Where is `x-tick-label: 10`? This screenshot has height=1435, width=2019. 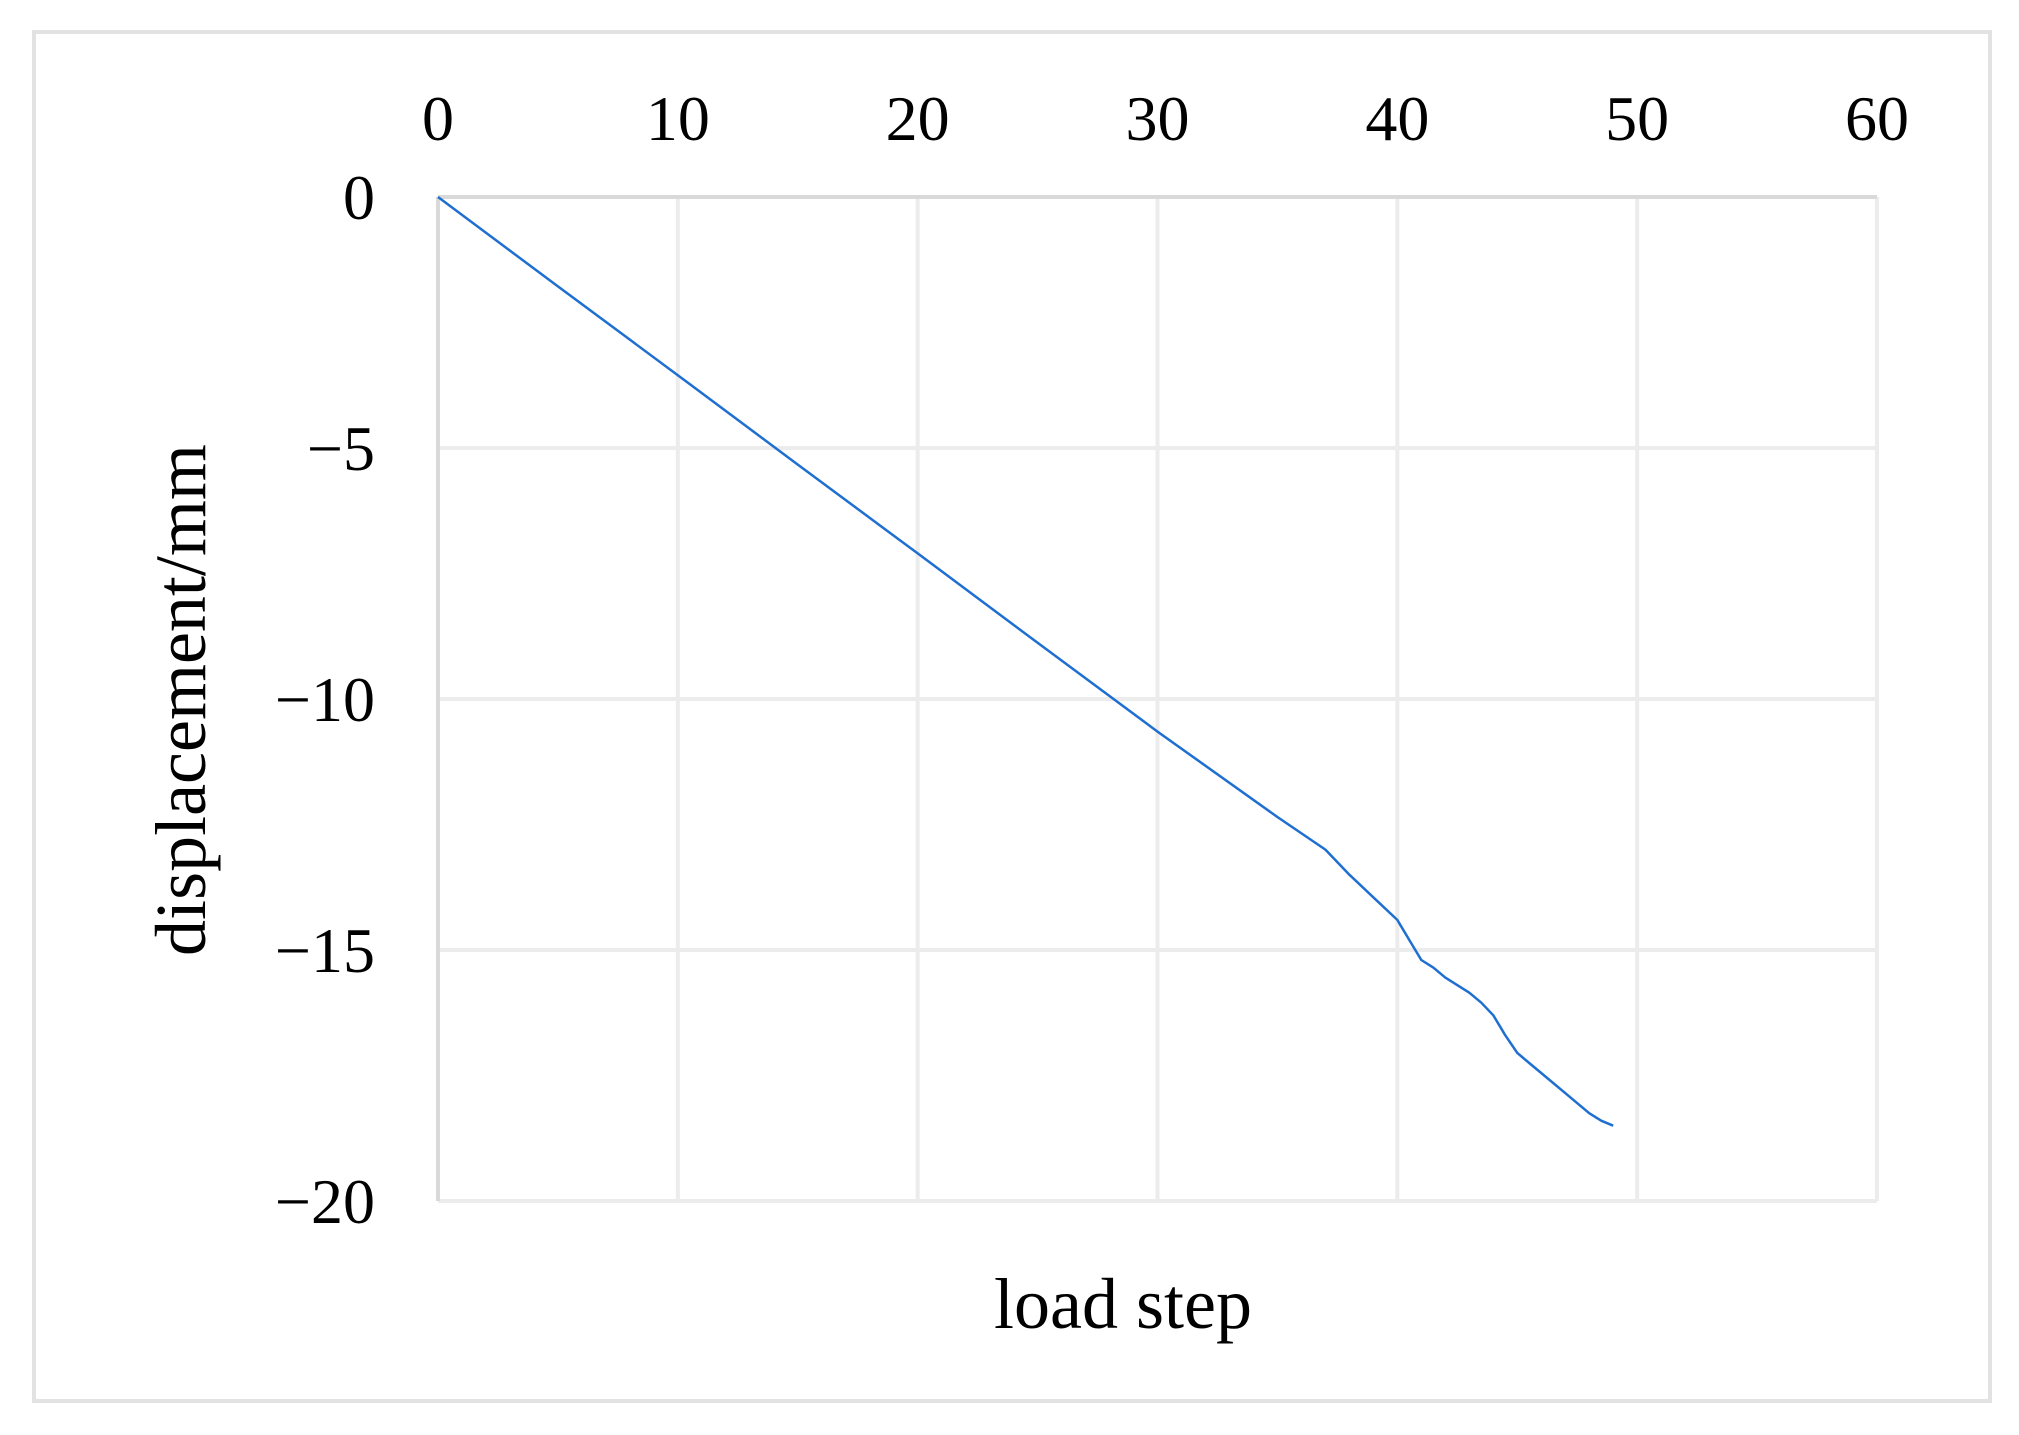 x-tick-label: 10 is located at coordinates (678, 118).